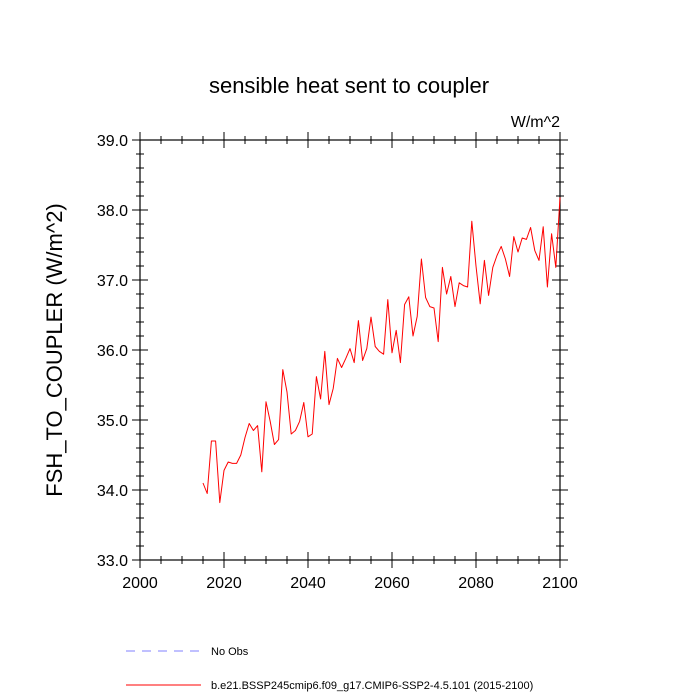 The height and width of the screenshot is (700, 700). I want to click on y-tick-label: 33.0, so click(112, 561).